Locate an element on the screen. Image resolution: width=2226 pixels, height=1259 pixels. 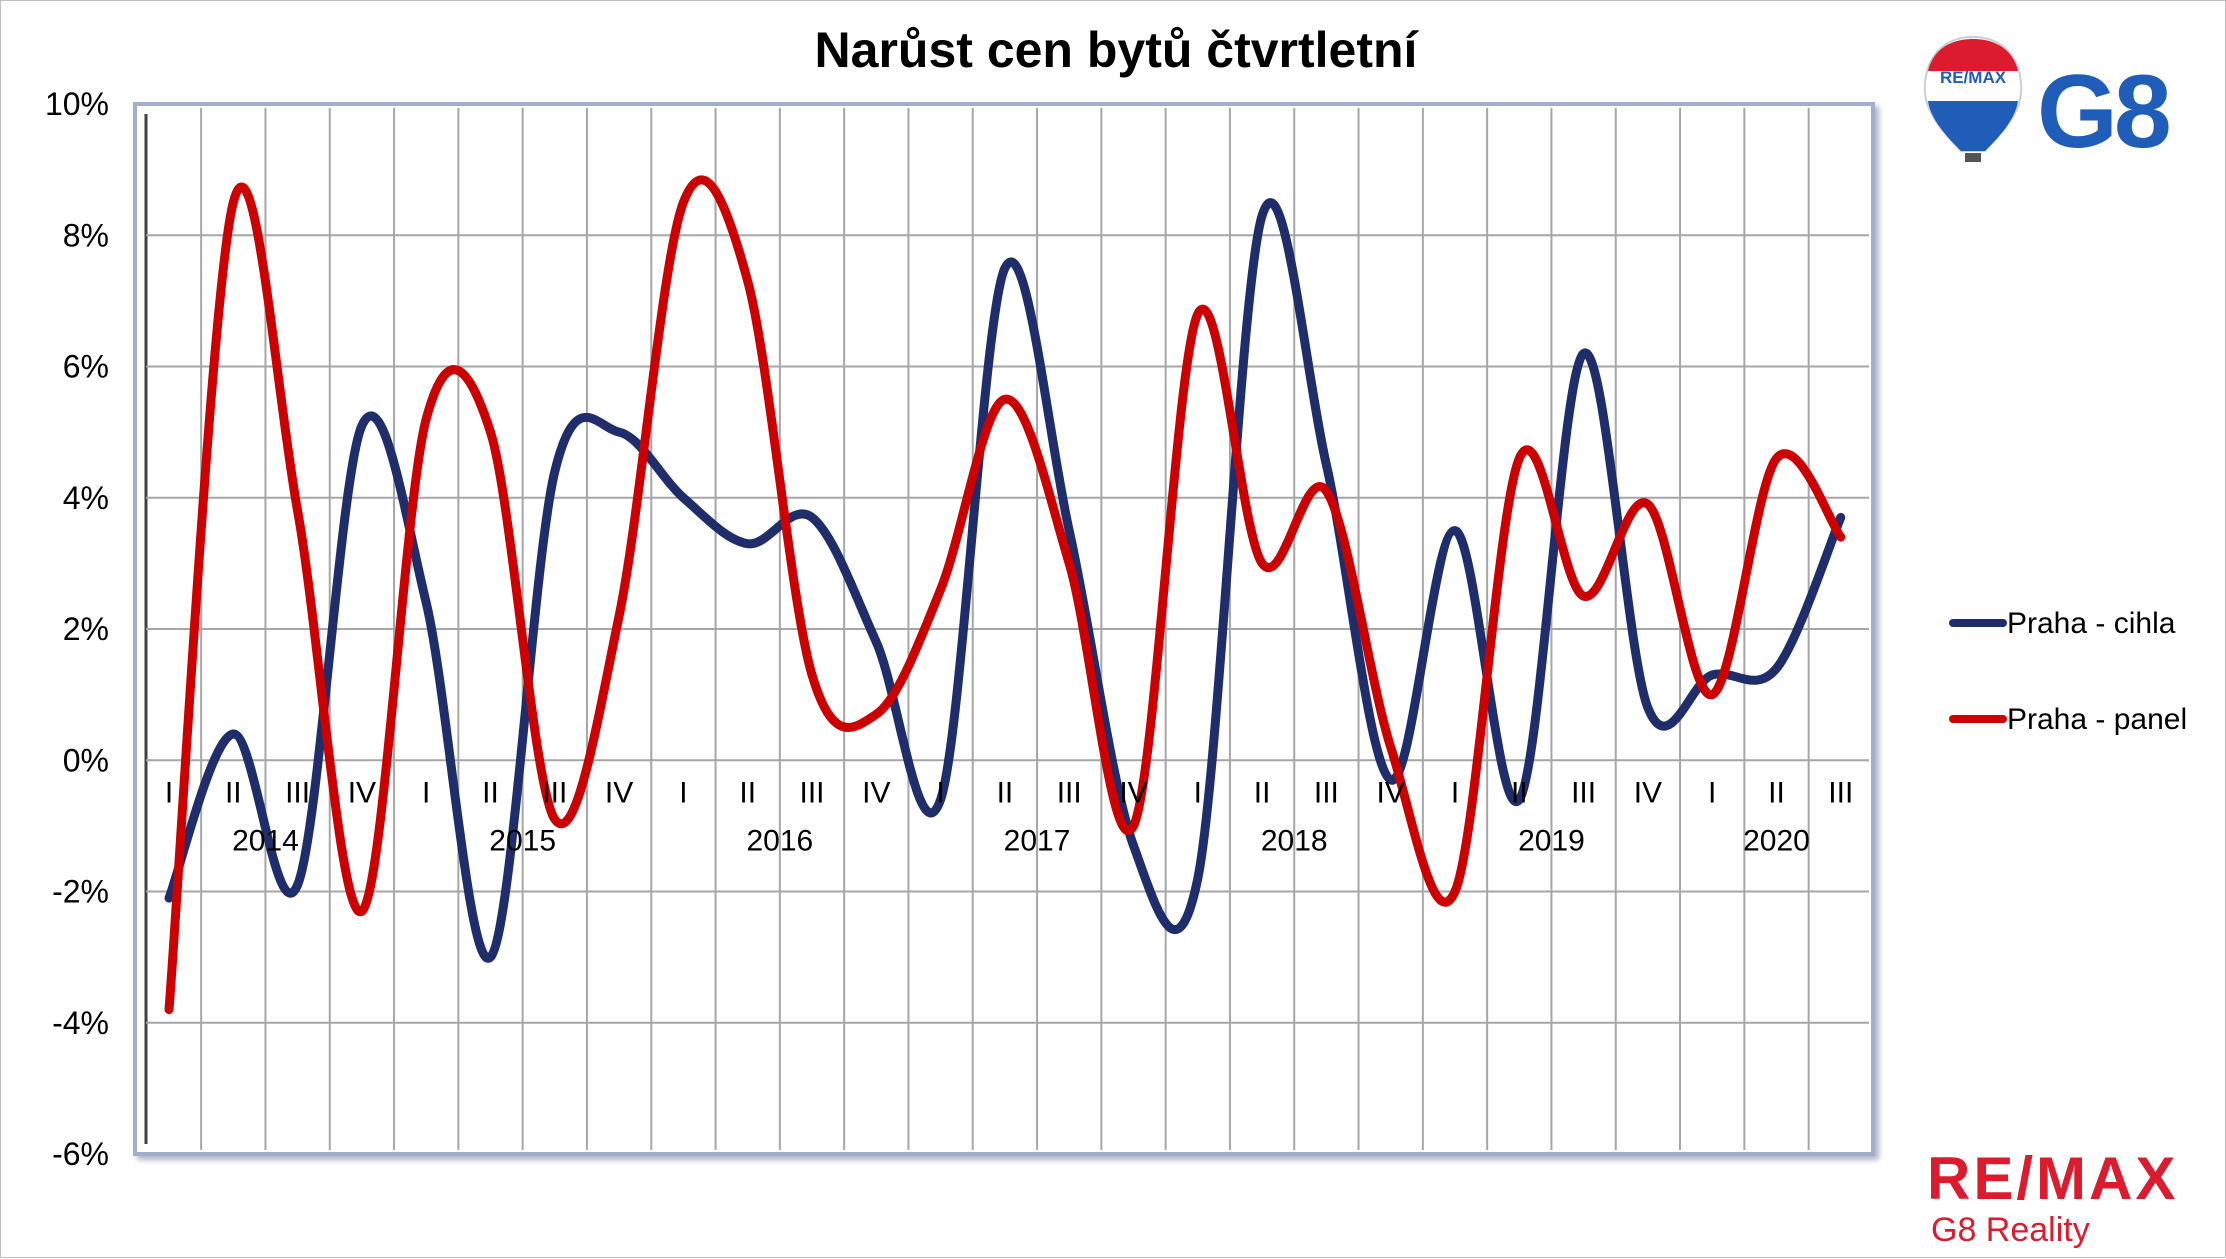
x-year-label: 2018 is located at coordinates (1294, 840).